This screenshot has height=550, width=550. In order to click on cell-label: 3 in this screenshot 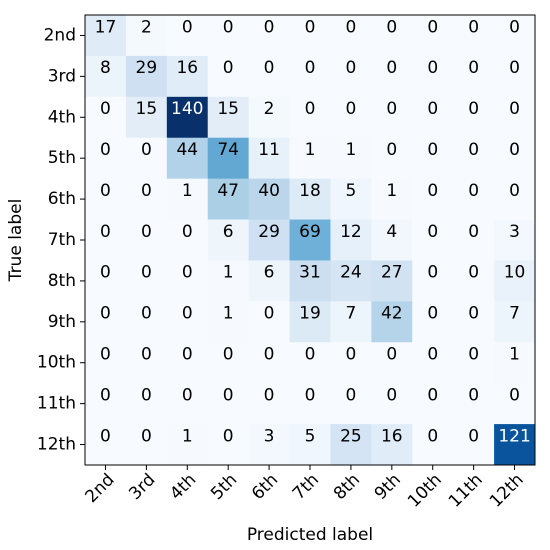, I will do `click(514, 232)`.